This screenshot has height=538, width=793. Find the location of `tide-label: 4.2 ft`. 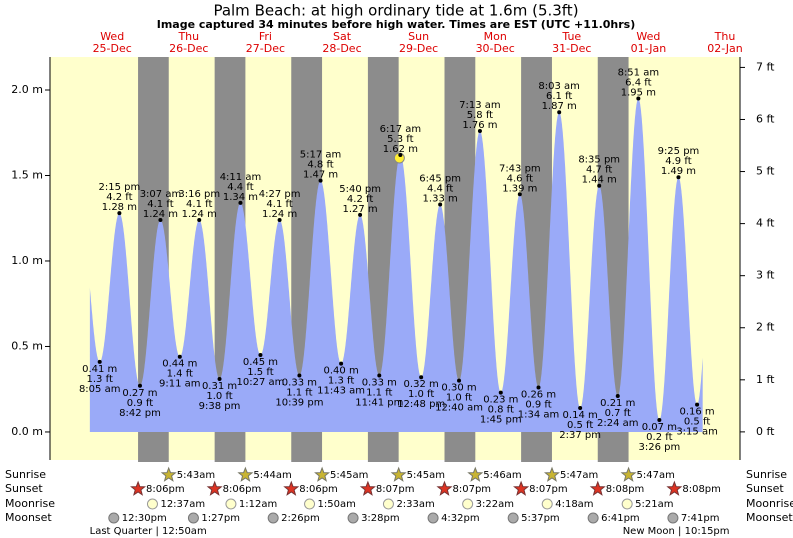

tide-label: 4.2 ft is located at coordinates (360, 199).